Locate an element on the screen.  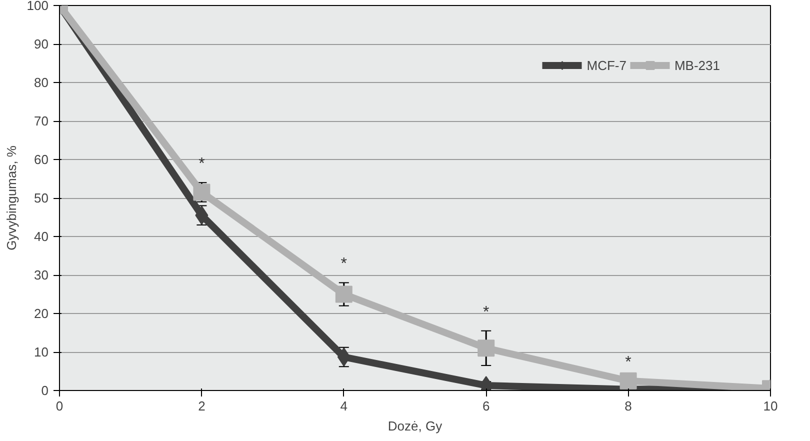
x-tick-label: 2 is located at coordinates (202, 406).